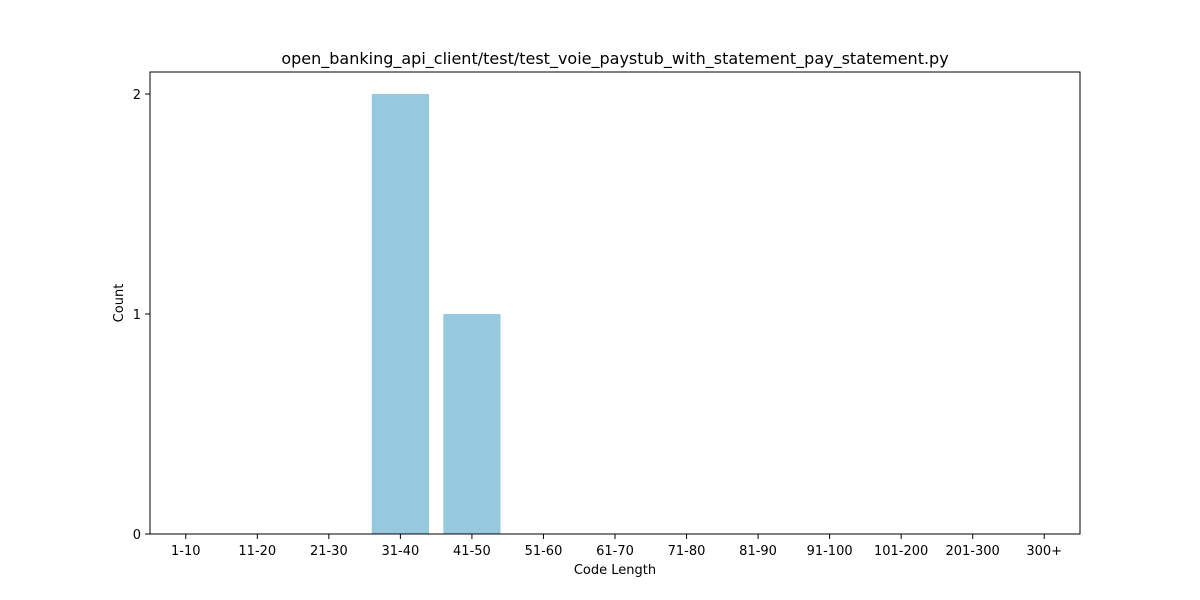 The width and height of the screenshot is (1200, 600). I want to click on x-tick-label: 61-70, so click(615, 551).